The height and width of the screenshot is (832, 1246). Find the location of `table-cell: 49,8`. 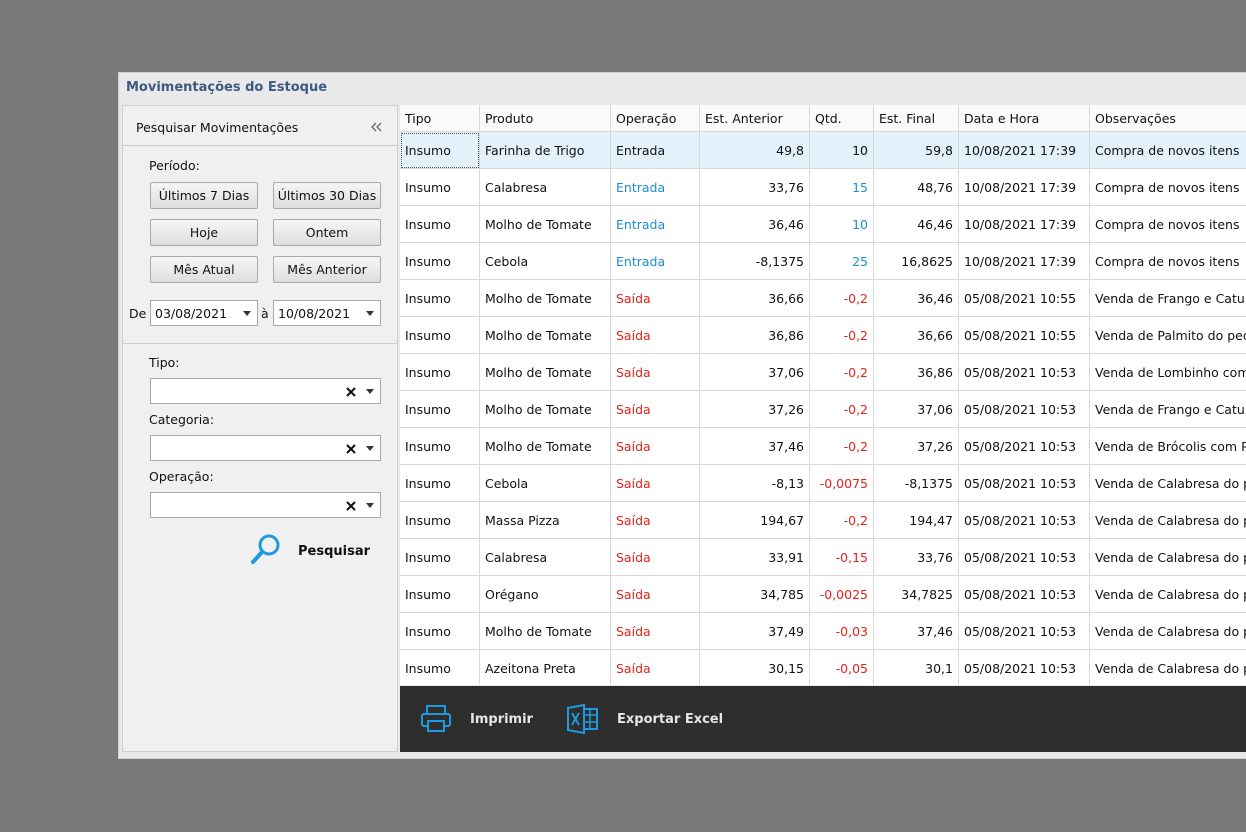

table-cell: 49,8 is located at coordinates (755, 150).